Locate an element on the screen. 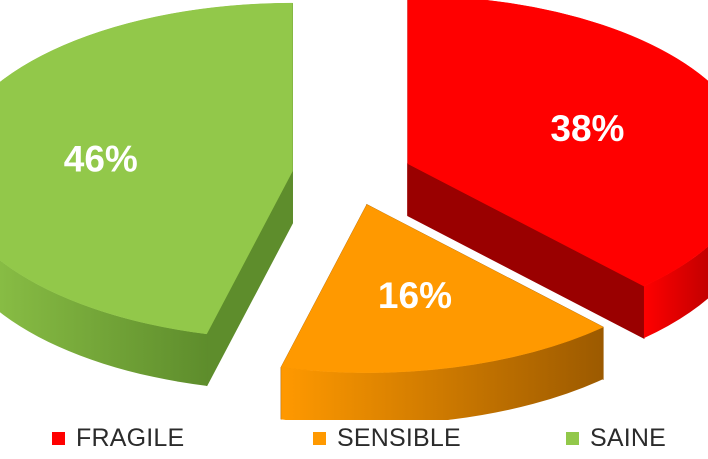 This screenshot has width=708, height=459. data-label-sensible: 16% is located at coordinates (415, 295).